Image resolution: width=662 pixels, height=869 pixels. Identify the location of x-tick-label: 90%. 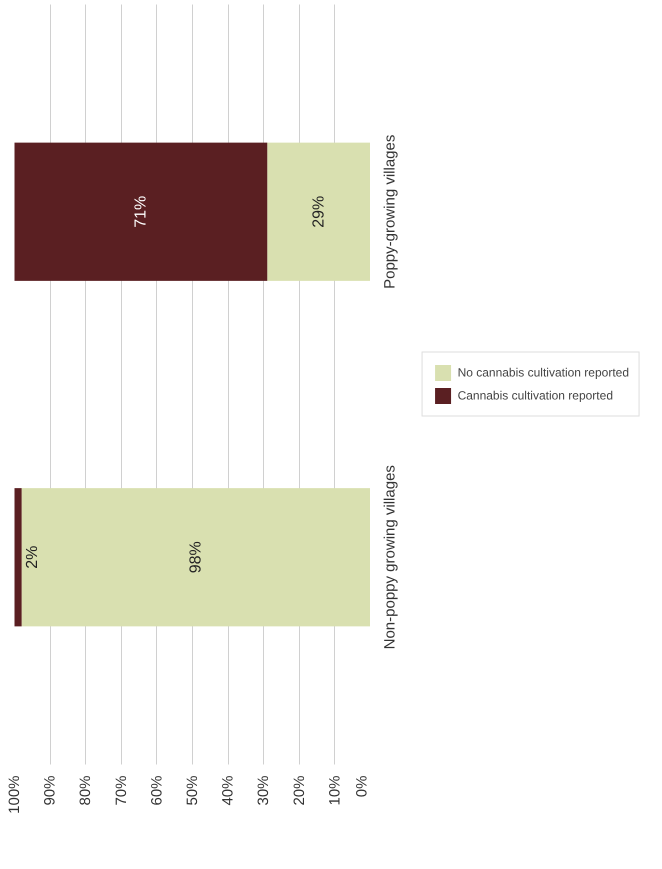
(50, 790).